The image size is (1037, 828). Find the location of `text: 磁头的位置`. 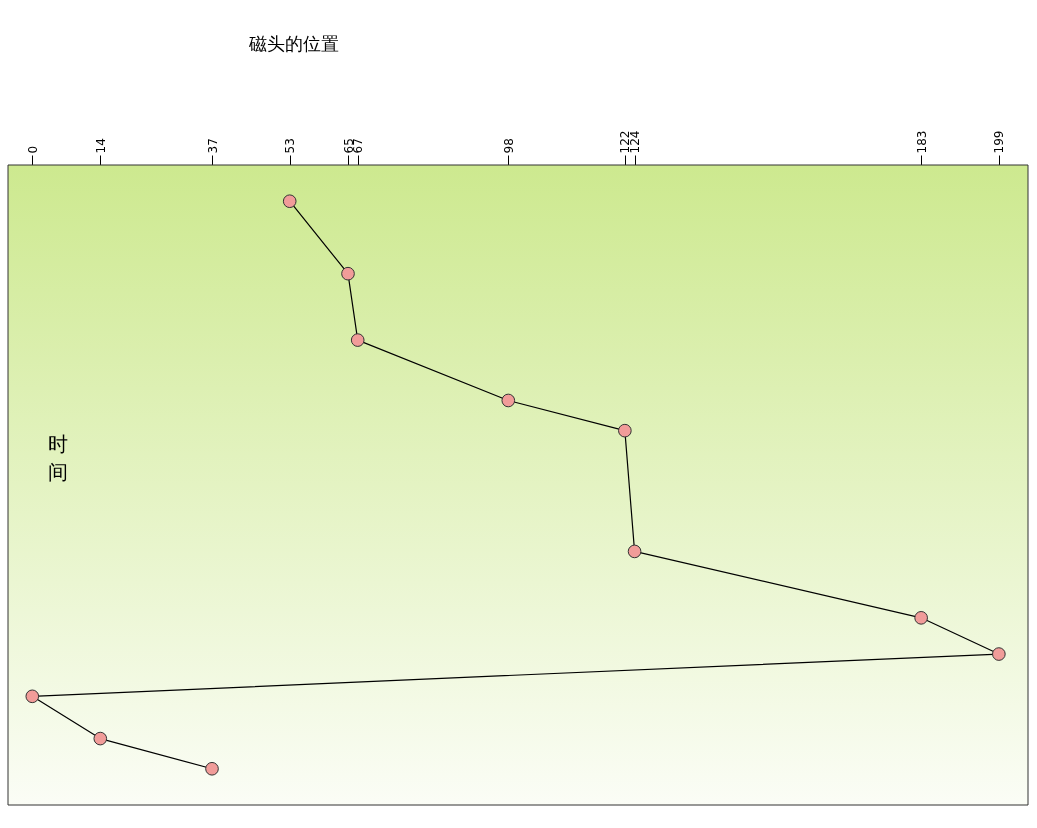

text: 磁头的位置 is located at coordinates (293, 43).